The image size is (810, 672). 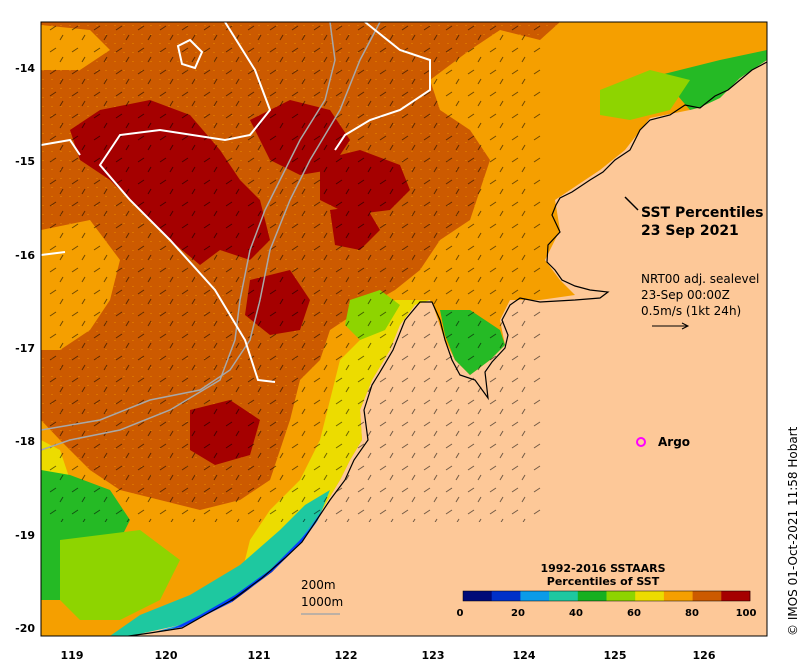 I want to click on argo-float-marker, so click(x=641, y=442).